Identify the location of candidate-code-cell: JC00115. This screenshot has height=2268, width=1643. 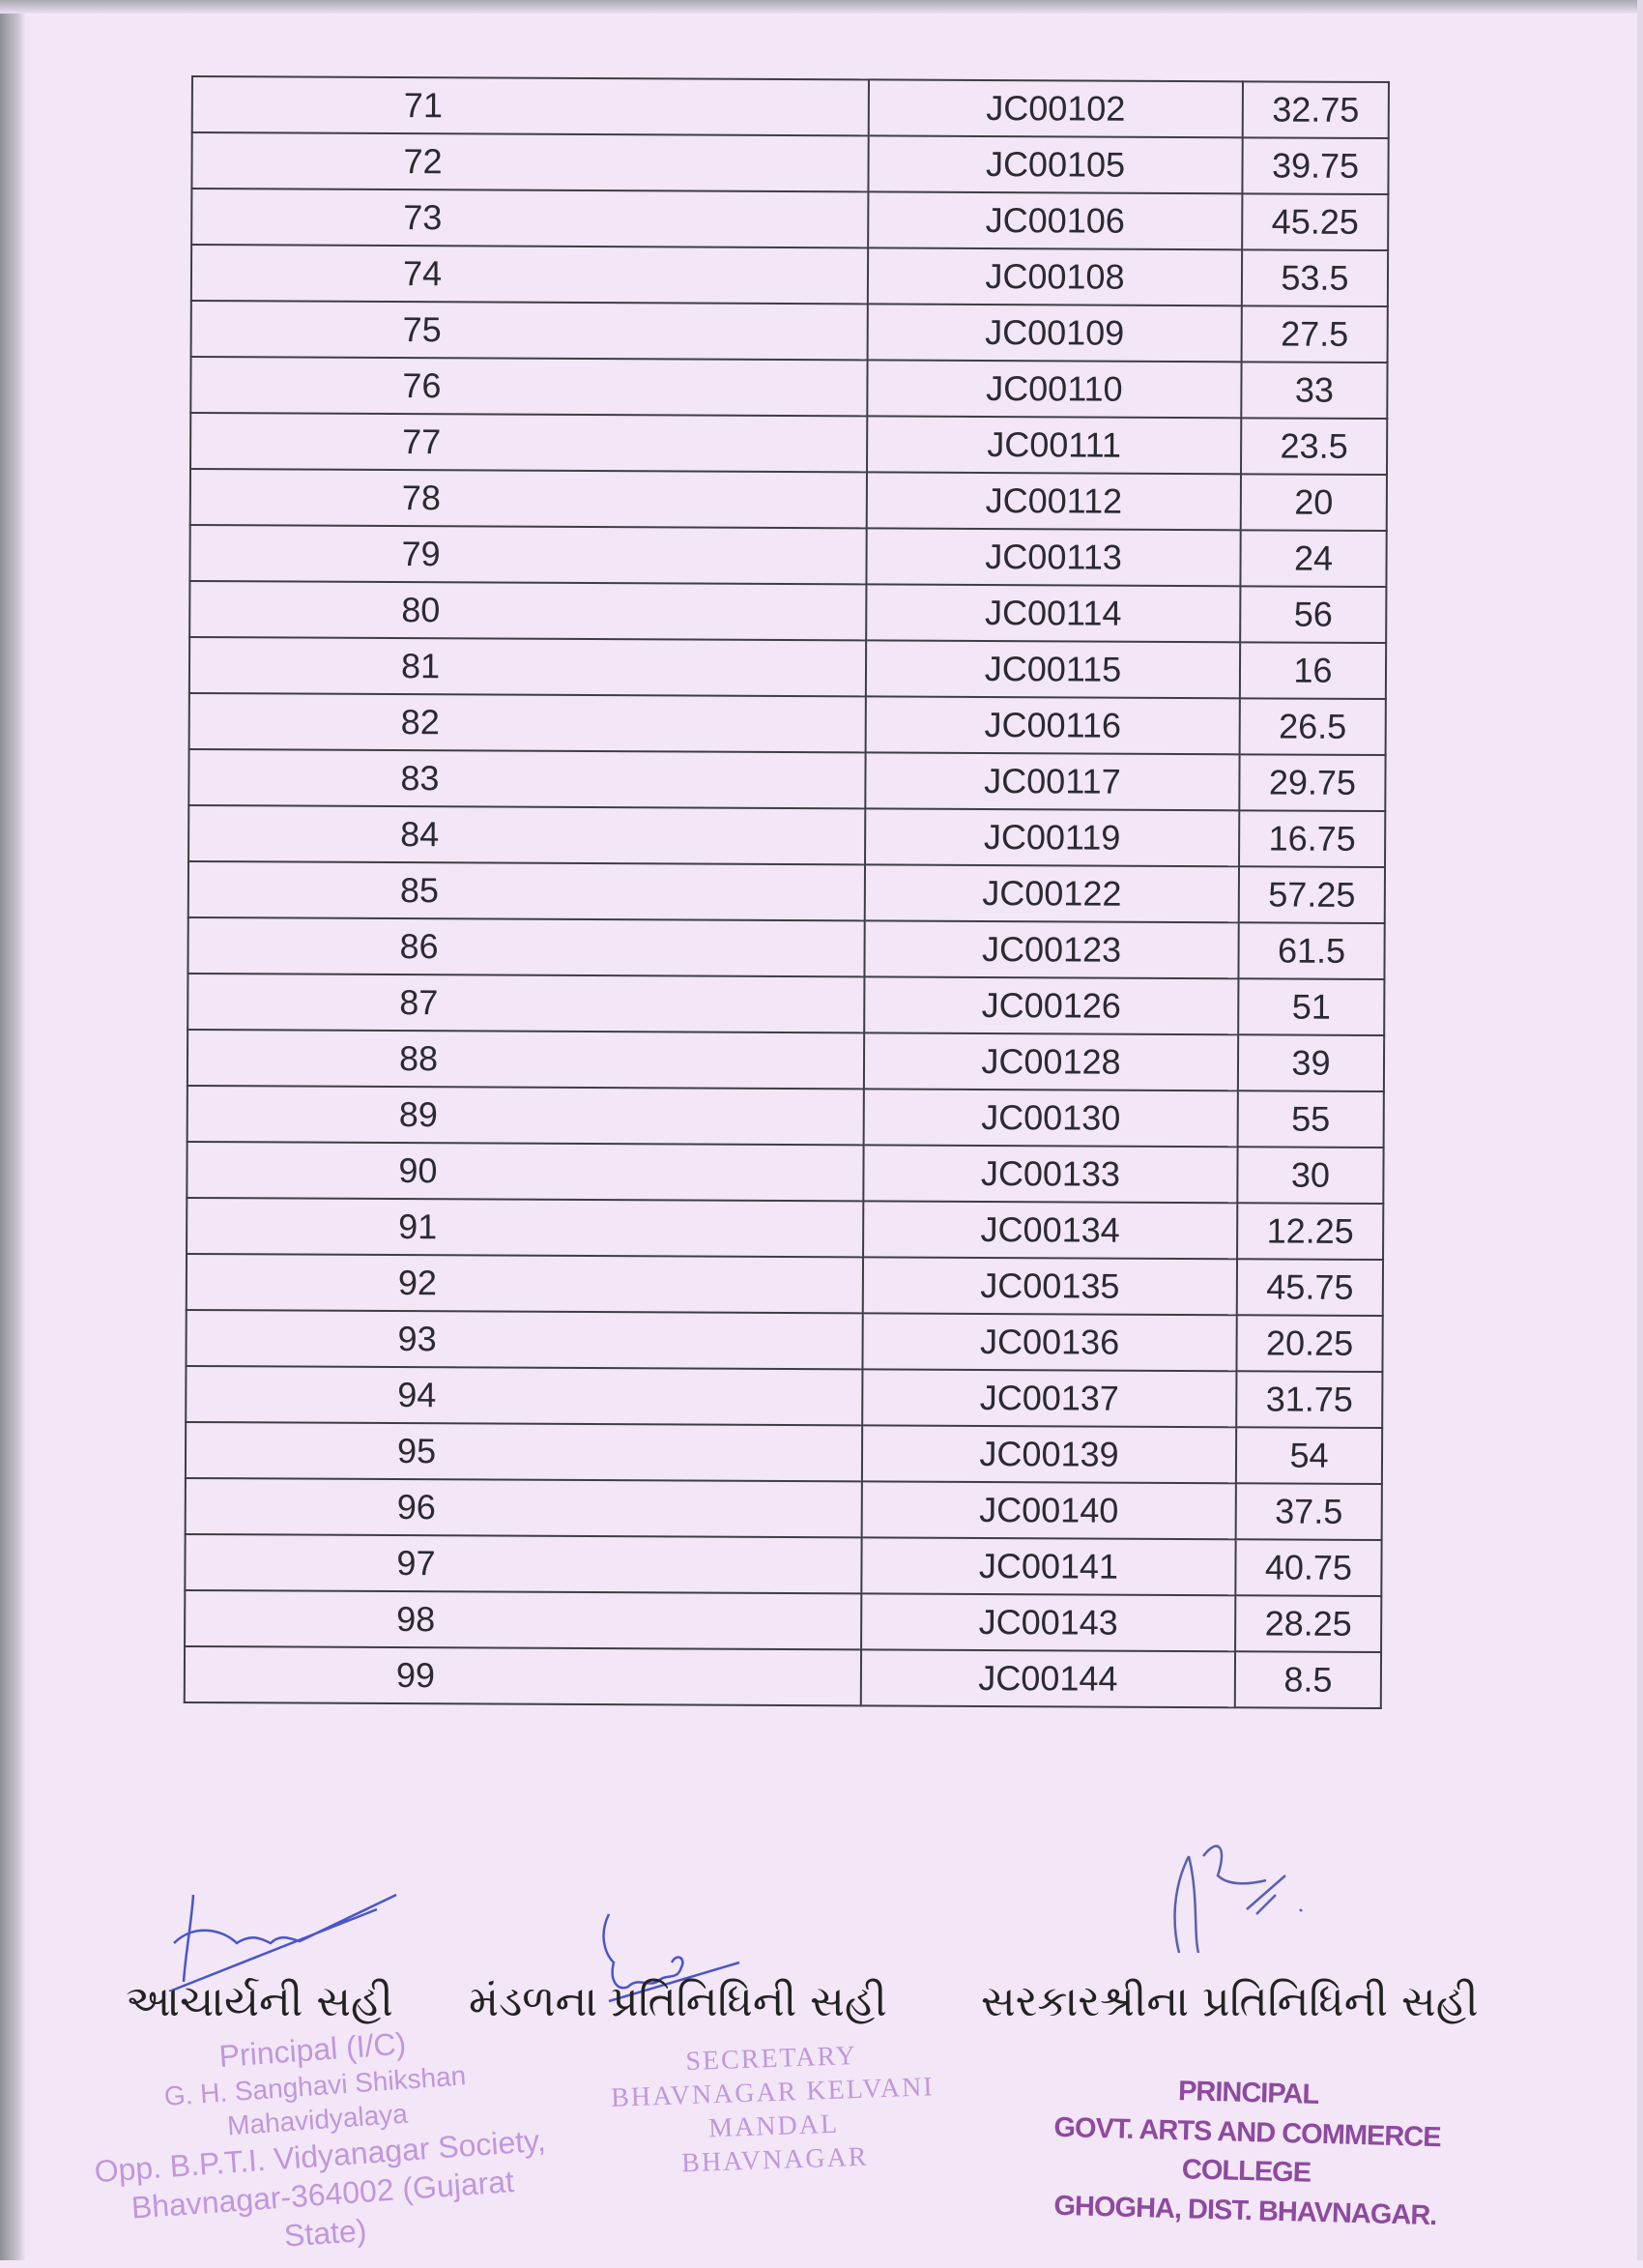
(1053, 669).